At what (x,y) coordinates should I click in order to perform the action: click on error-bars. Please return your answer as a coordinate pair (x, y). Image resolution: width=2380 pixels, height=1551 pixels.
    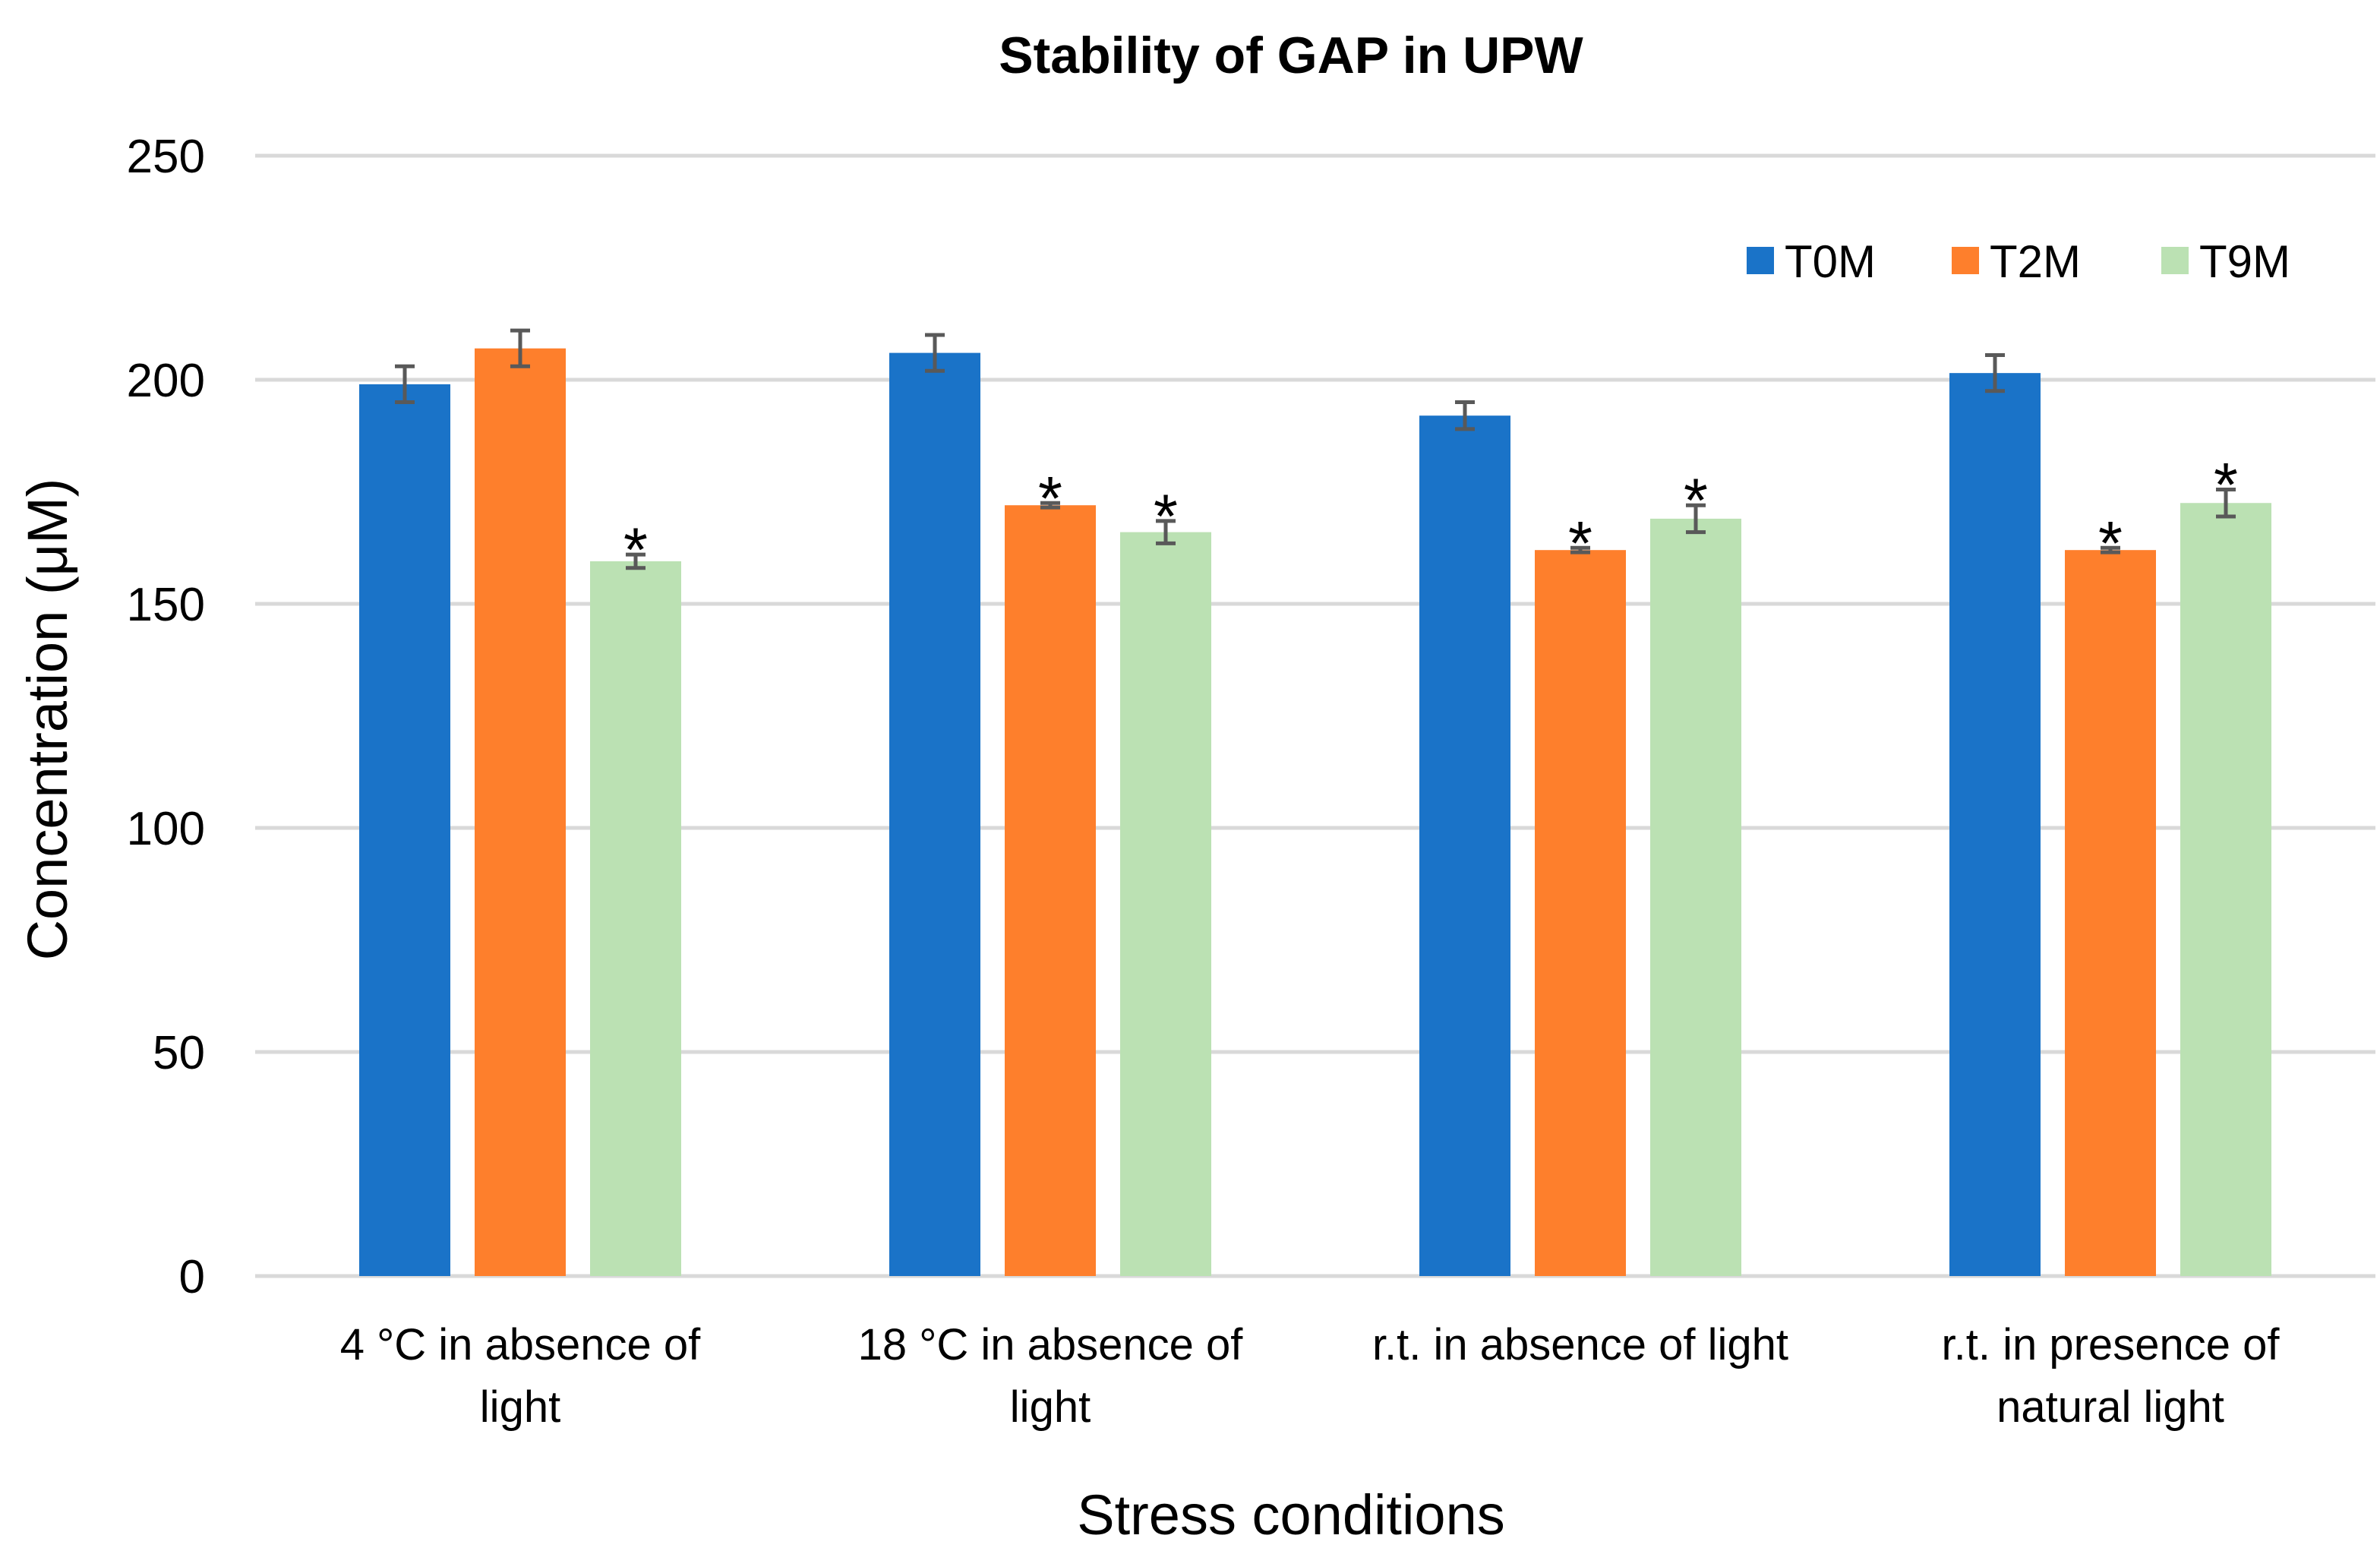
    Looking at the image, I should click on (1315, 449).